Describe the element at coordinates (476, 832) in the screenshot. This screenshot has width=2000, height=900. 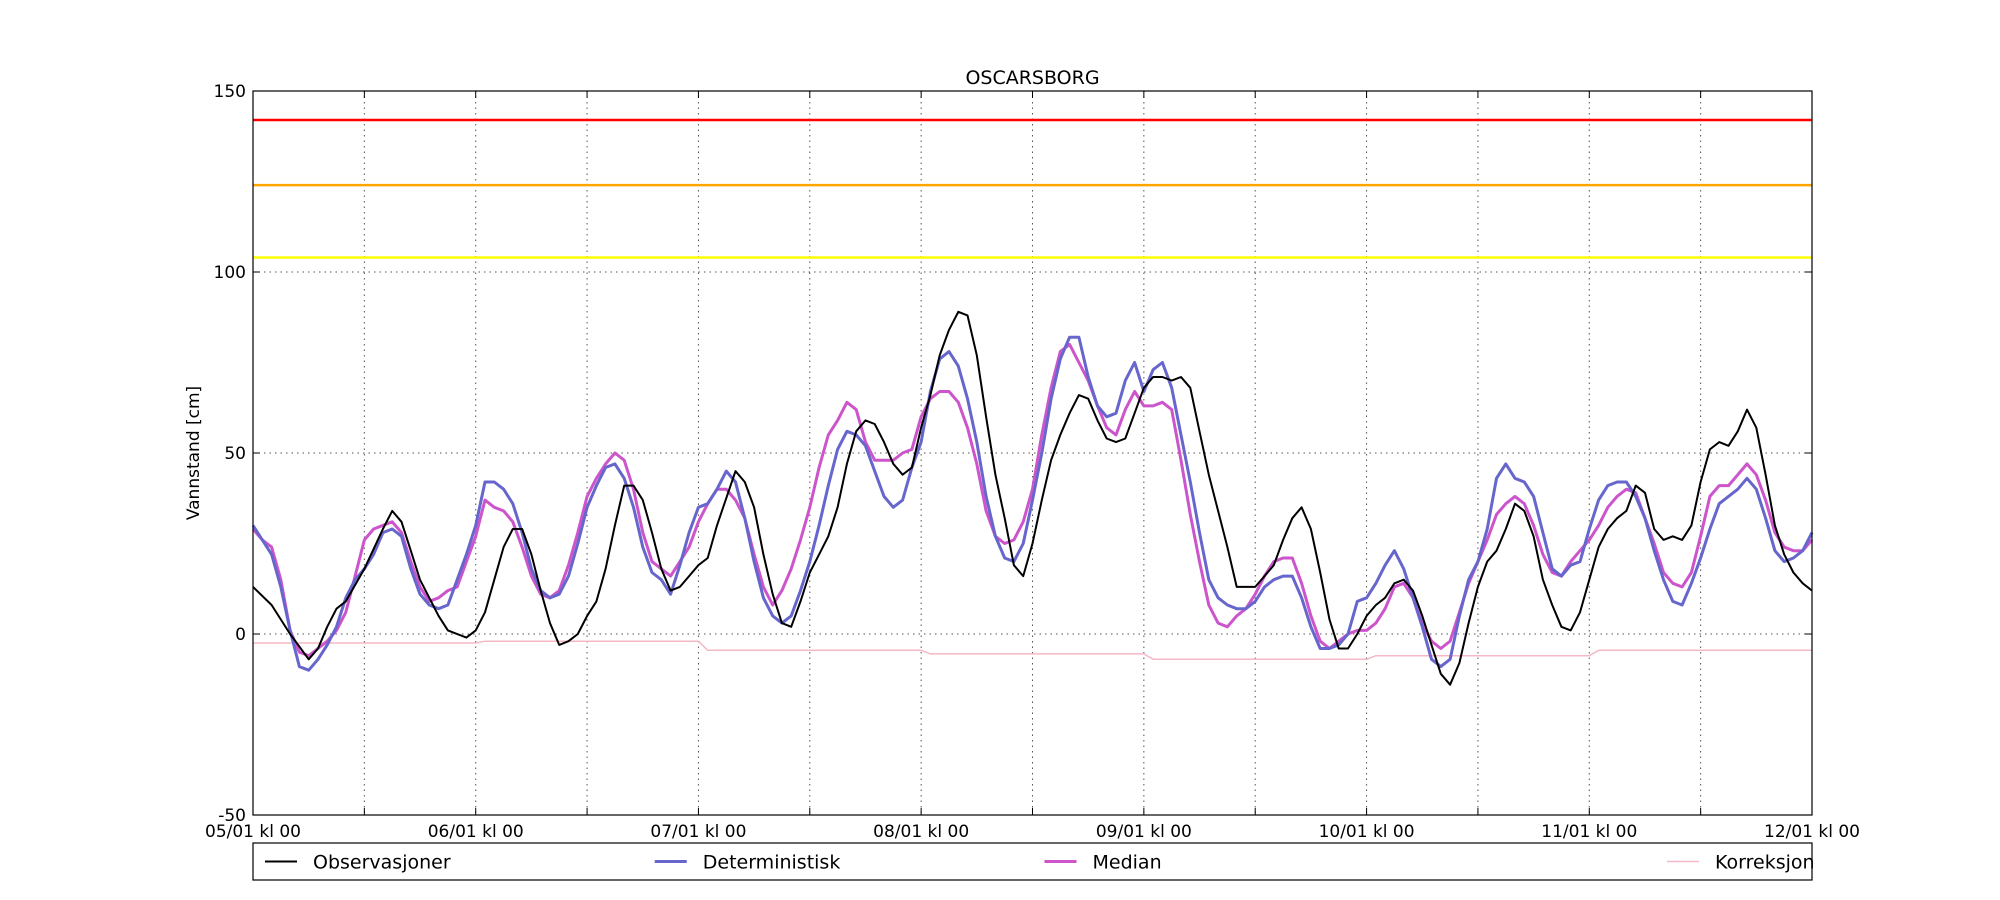
I see `x-tick-label: 06/01 kl 00` at that location.